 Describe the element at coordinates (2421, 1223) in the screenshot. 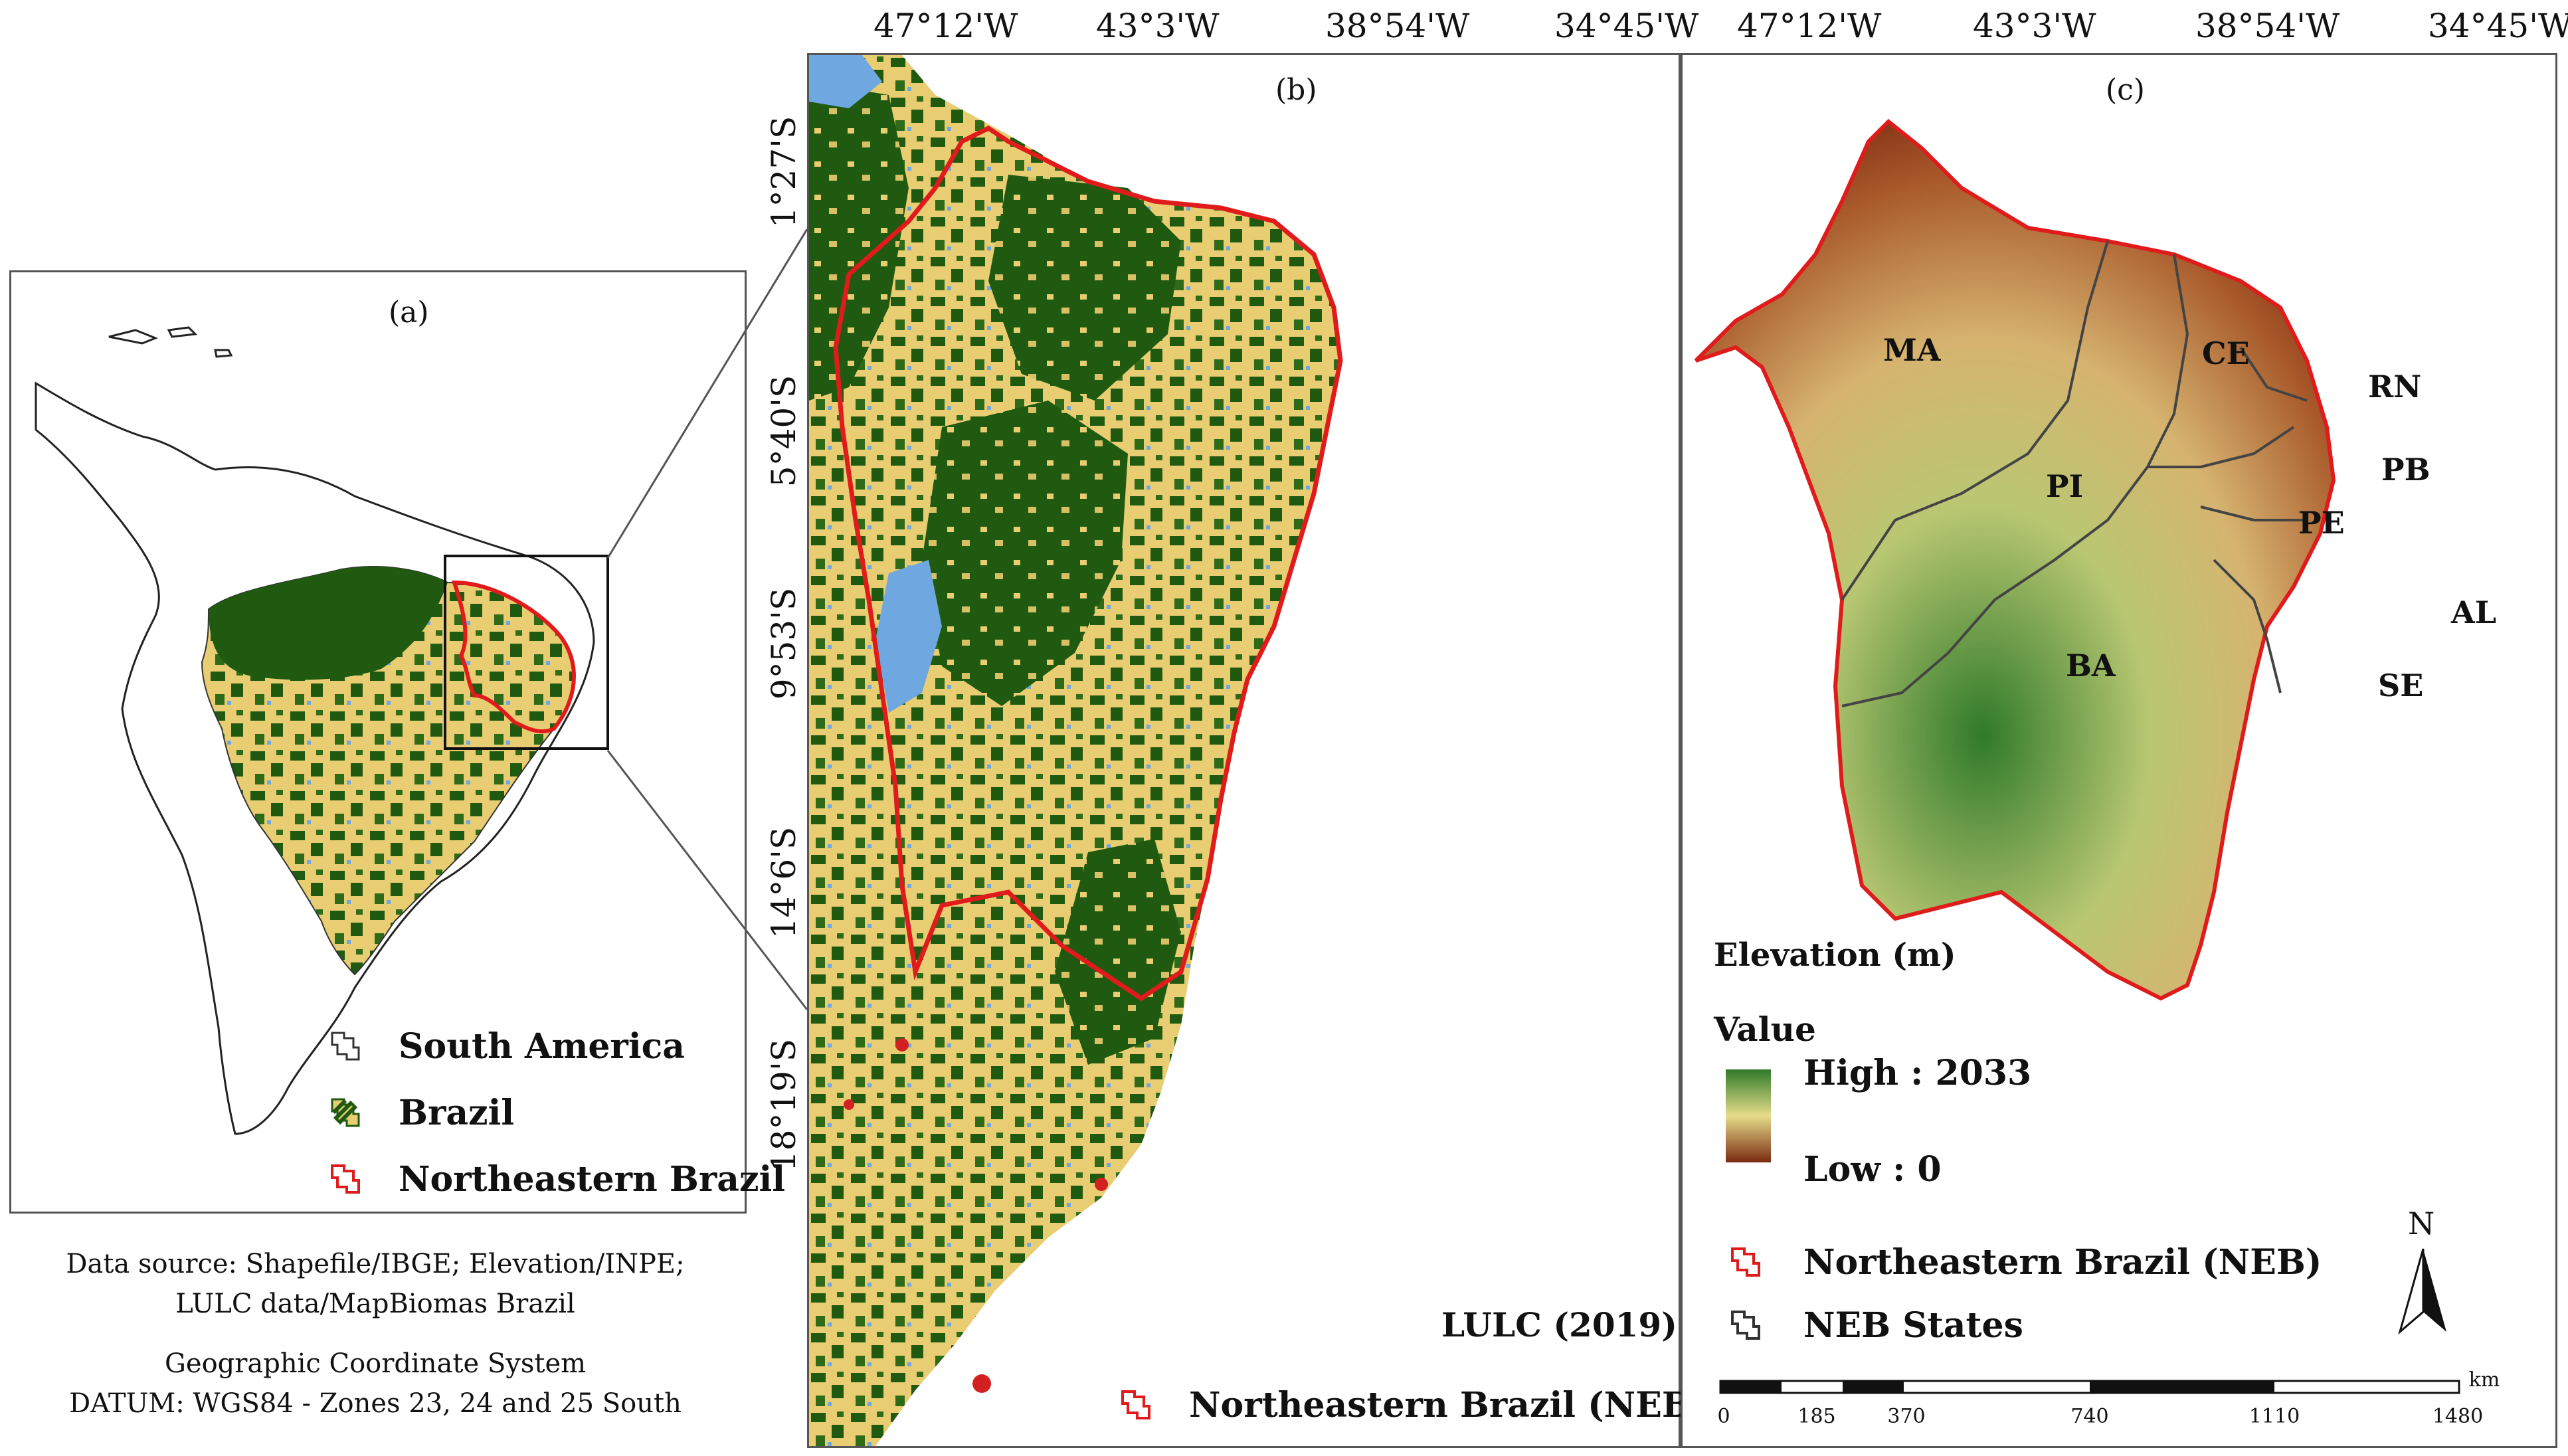

I see `north-arrow-label: N` at that location.